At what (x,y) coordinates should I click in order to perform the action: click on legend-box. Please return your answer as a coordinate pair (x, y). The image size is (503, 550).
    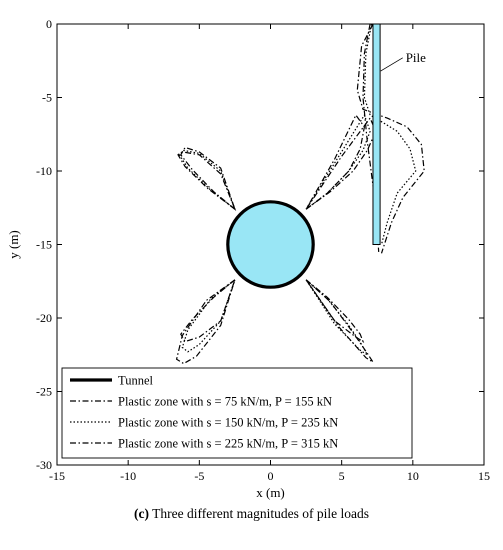
    Looking at the image, I should click on (237, 413).